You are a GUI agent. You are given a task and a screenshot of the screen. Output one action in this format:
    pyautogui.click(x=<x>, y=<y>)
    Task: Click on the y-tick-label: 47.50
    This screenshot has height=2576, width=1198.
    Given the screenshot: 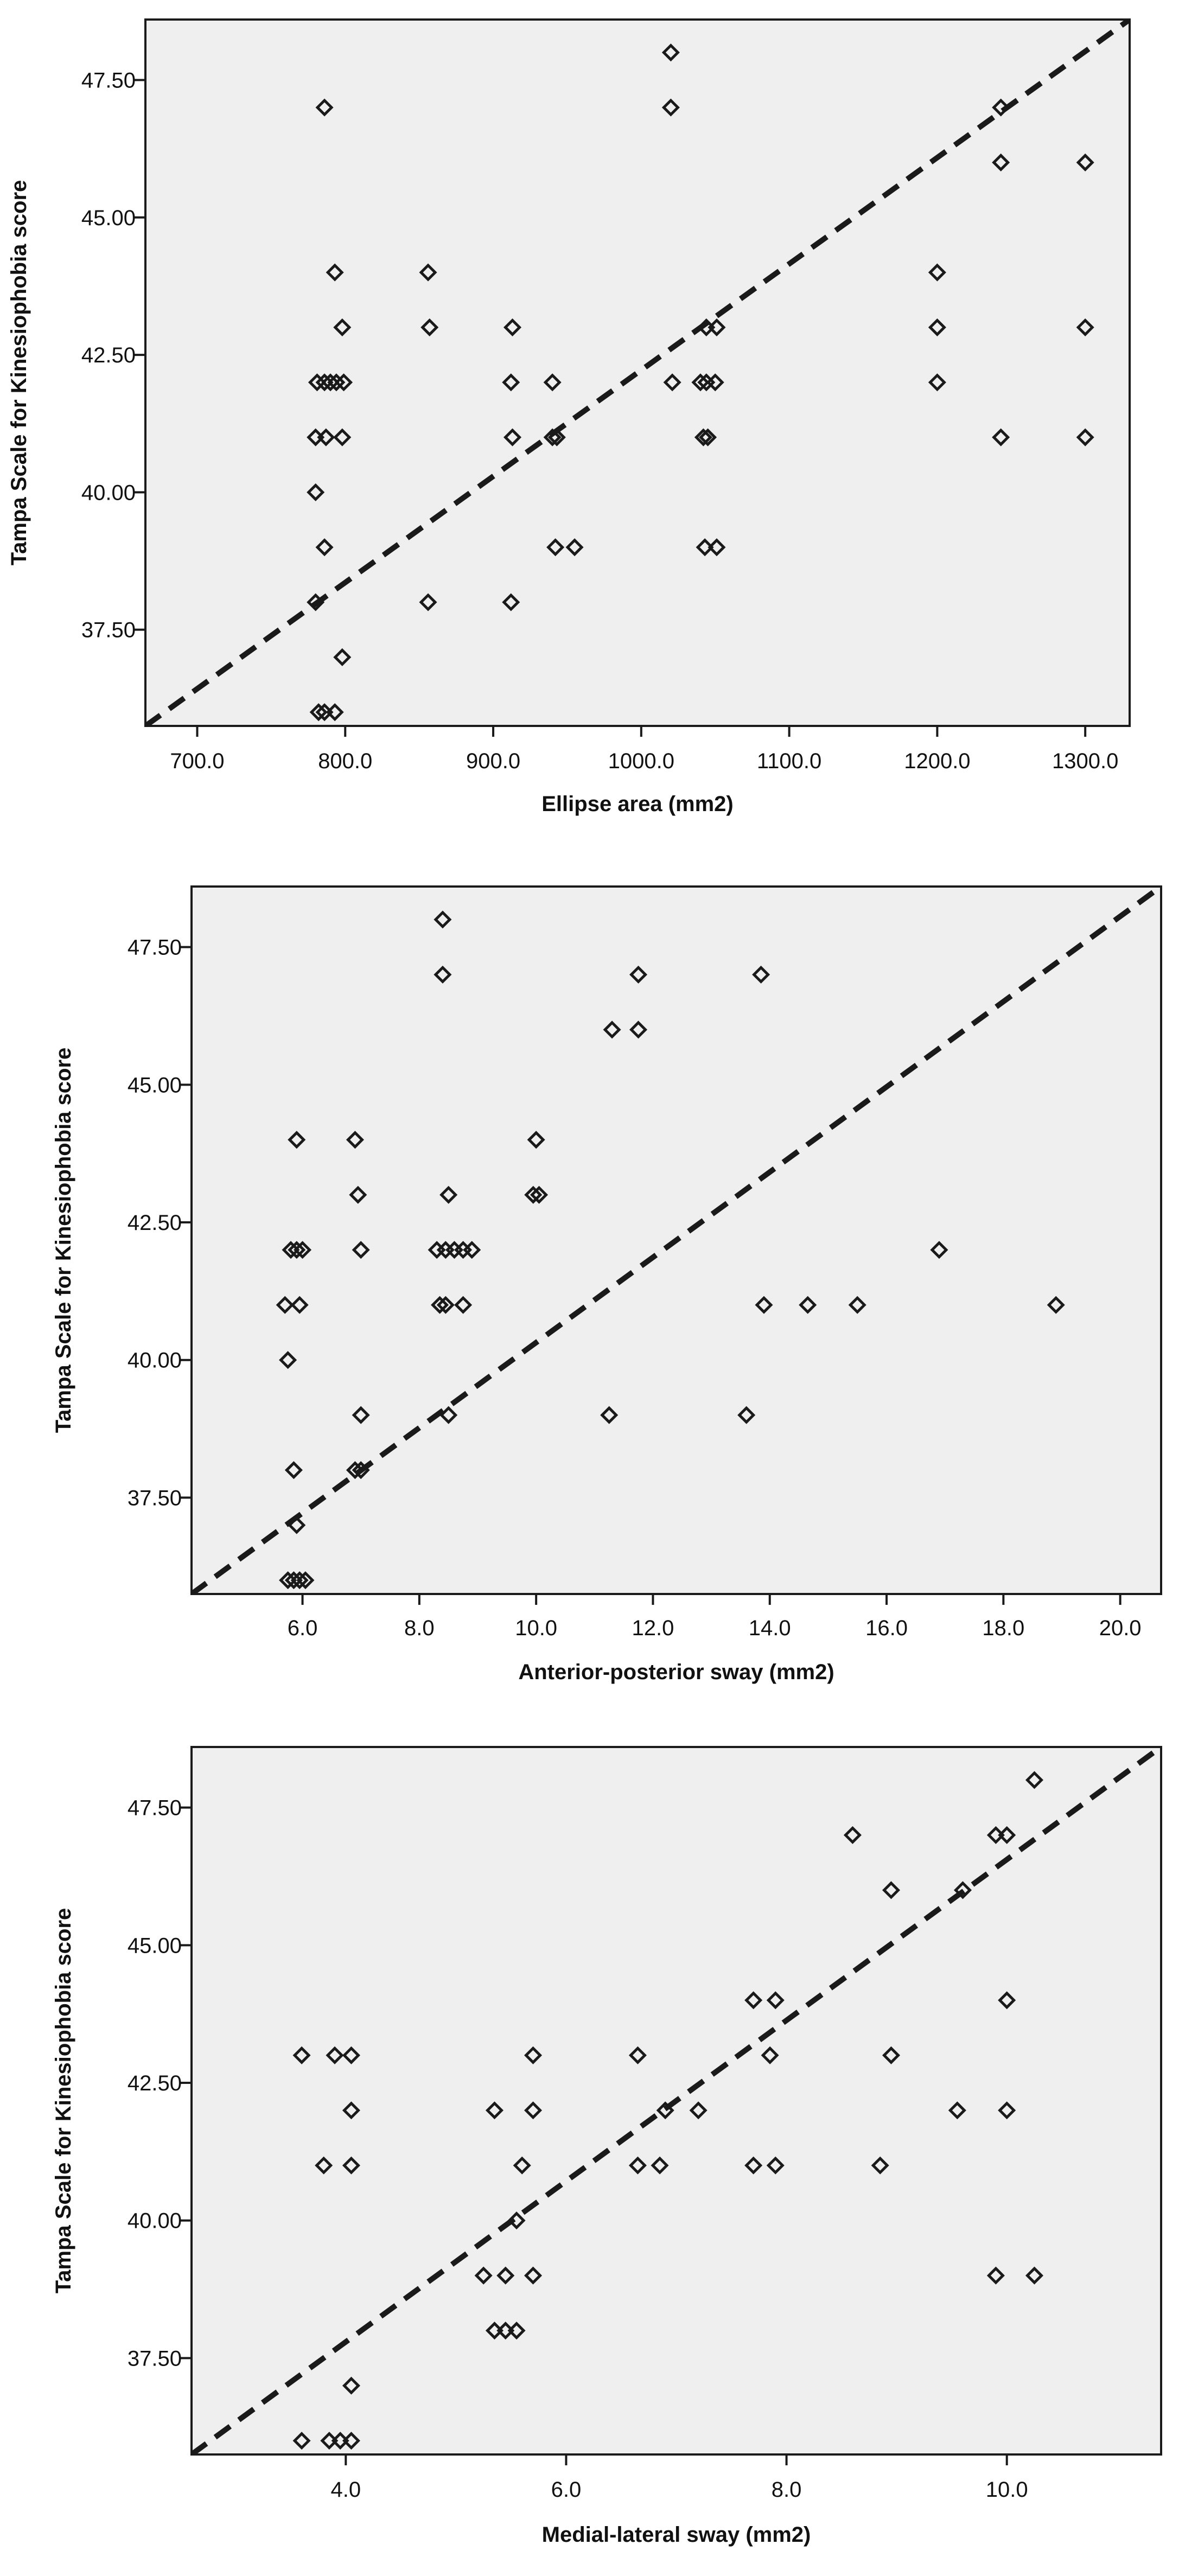 What is the action you would take?
    pyautogui.click(x=155, y=948)
    